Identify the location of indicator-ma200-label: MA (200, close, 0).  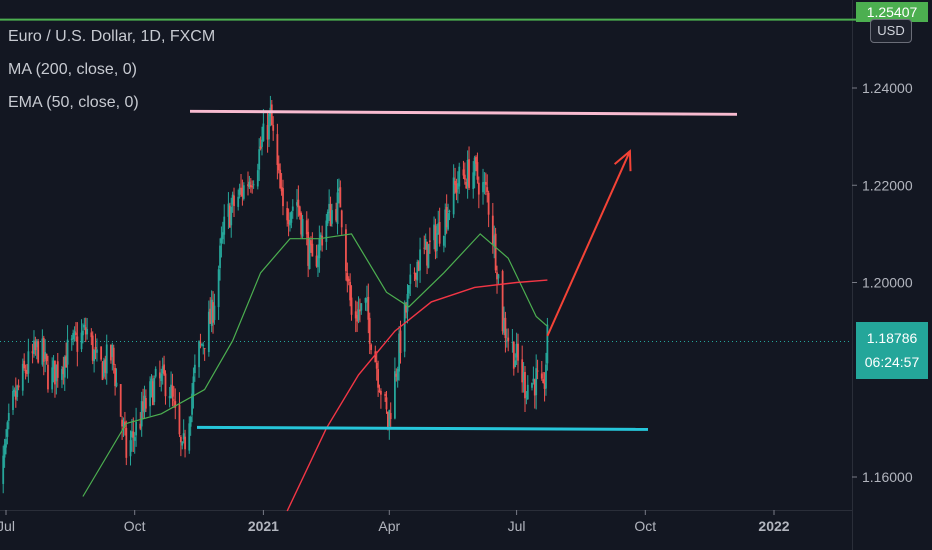
(72, 69).